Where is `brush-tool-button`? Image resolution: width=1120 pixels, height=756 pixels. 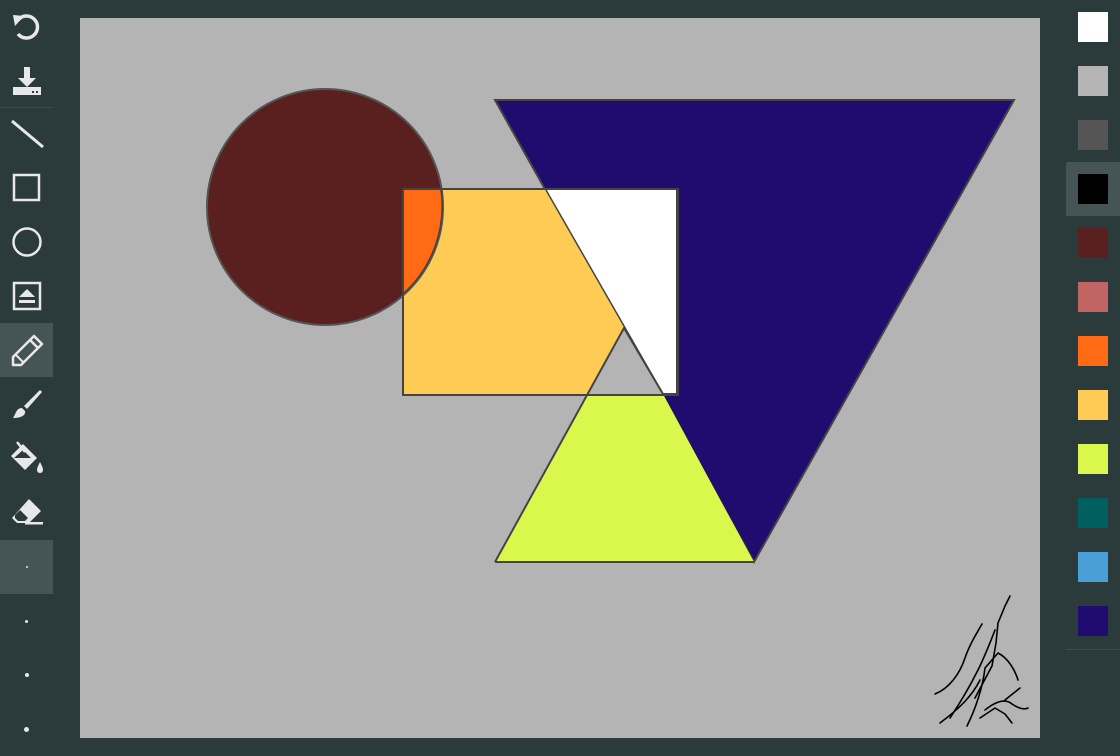 brush-tool-button is located at coordinates (26, 404).